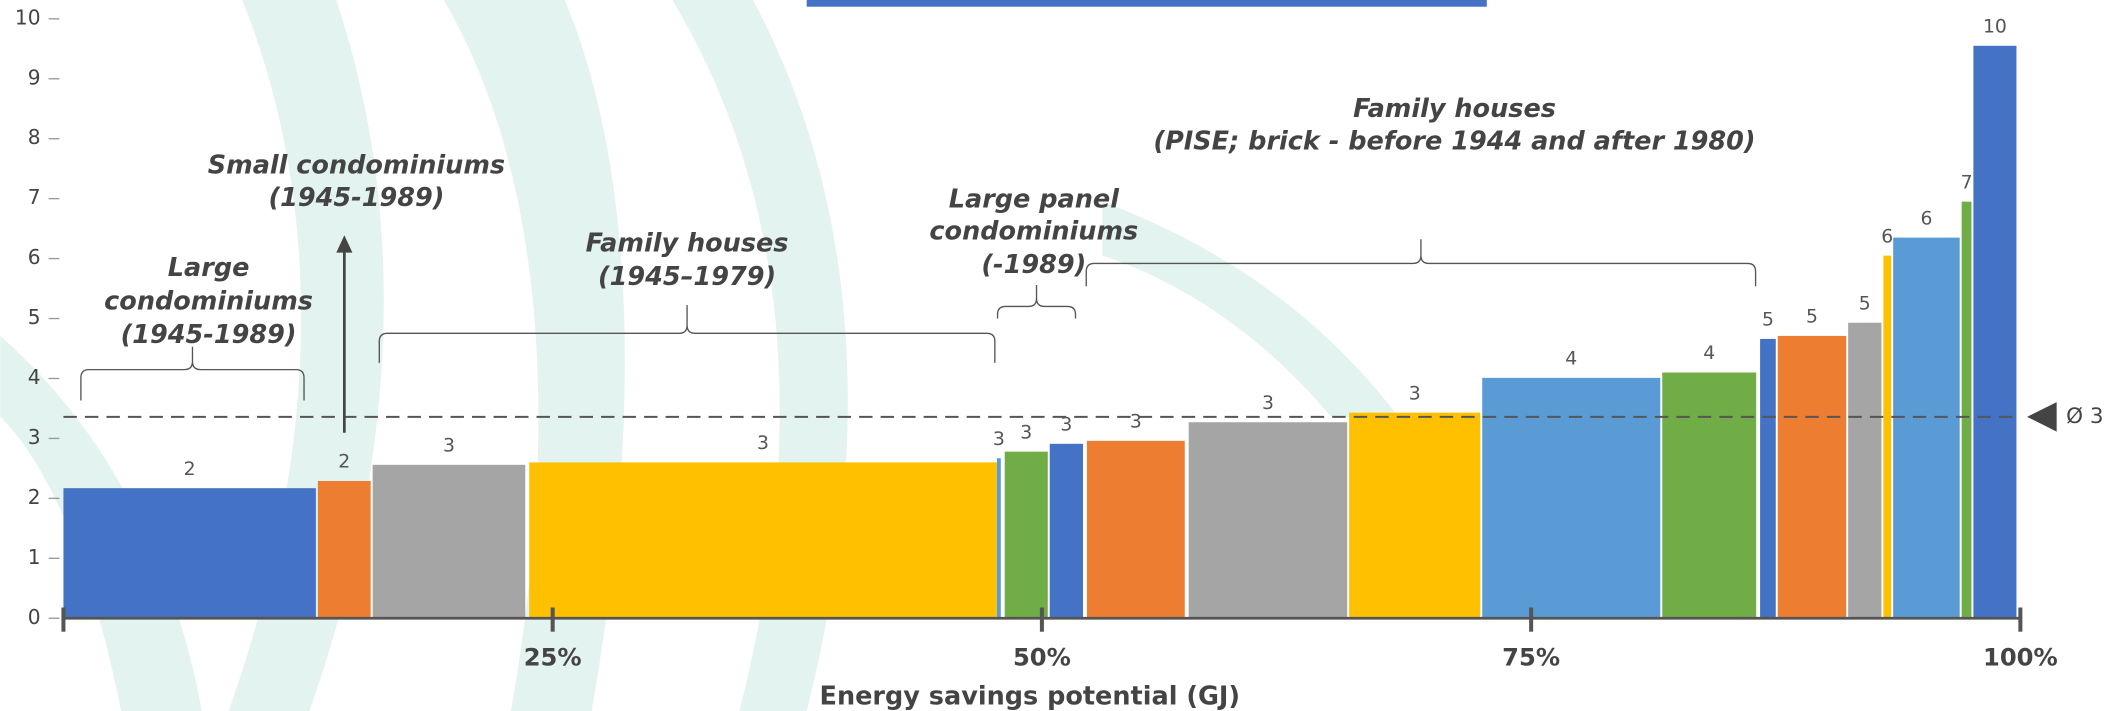 Image resolution: width=2108 pixels, height=711 pixels. I want to click on x-tick-label: 75%, so click(1531, 658).